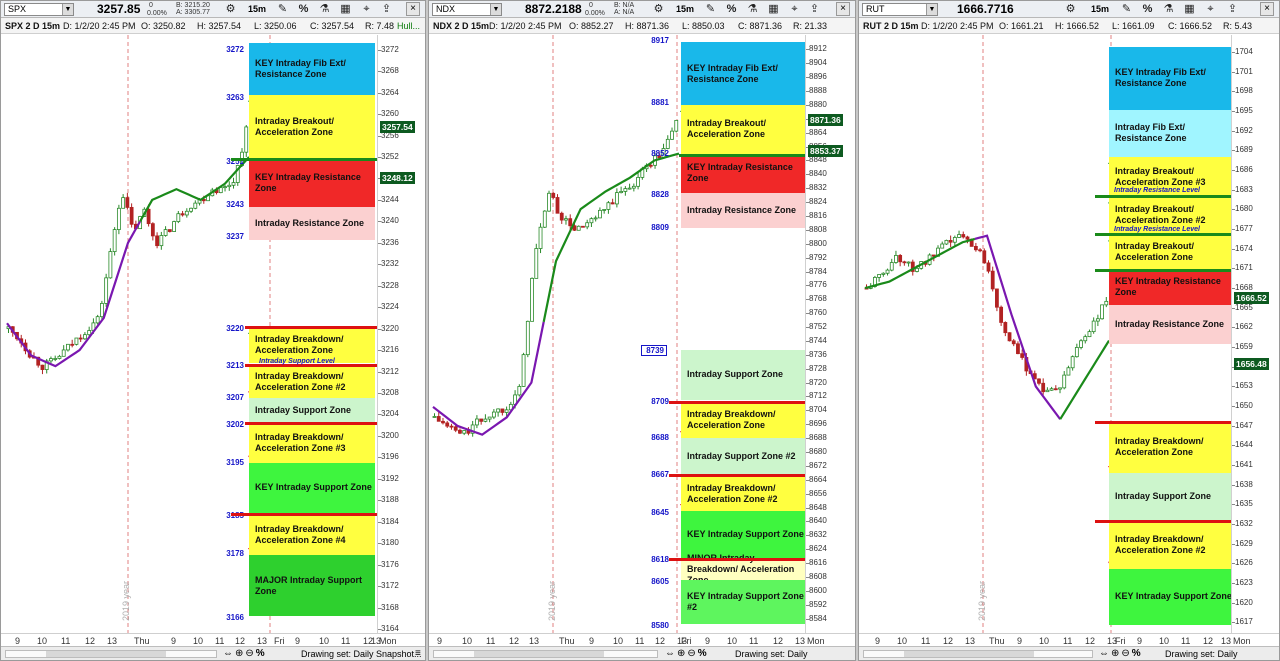 Image resolution: width=1280 pixels, height=661 pixels. Describe the element at coordinates (525, 26) in the screenshot. I see `ohlc-info-1: D: 1/2/20 2:45 PM` at that location.